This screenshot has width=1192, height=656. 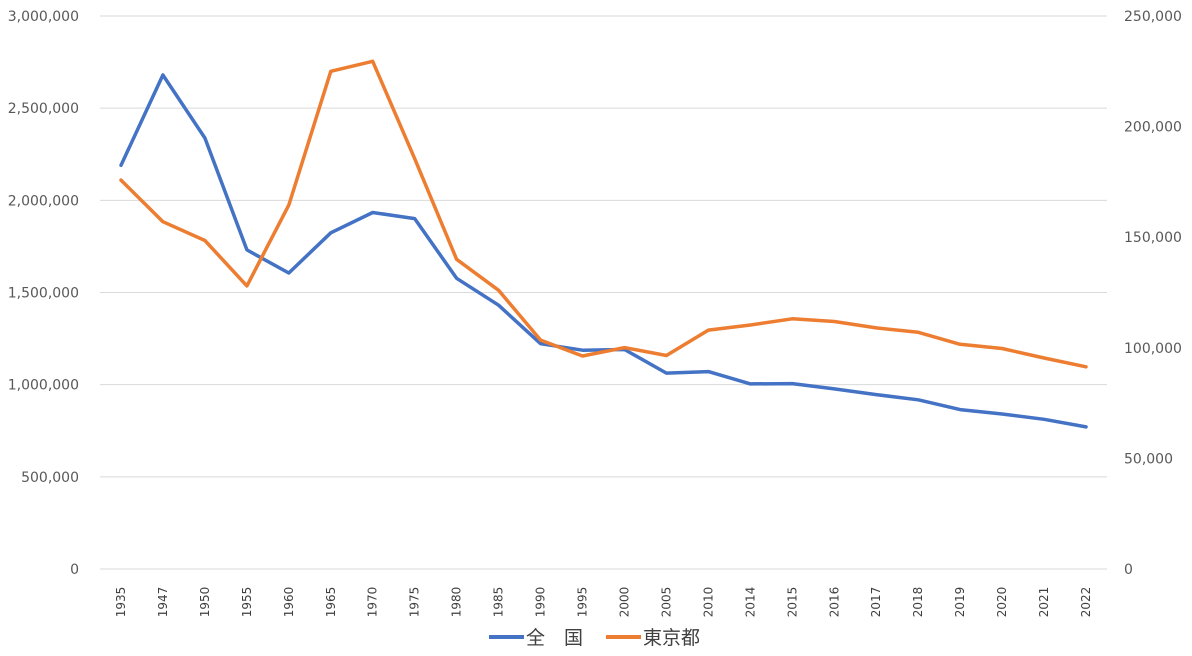 What do you see at coordinates (876, 602) in the screenshot?
I see `x-tick-label: 2017` at bounding box center [876, 602].